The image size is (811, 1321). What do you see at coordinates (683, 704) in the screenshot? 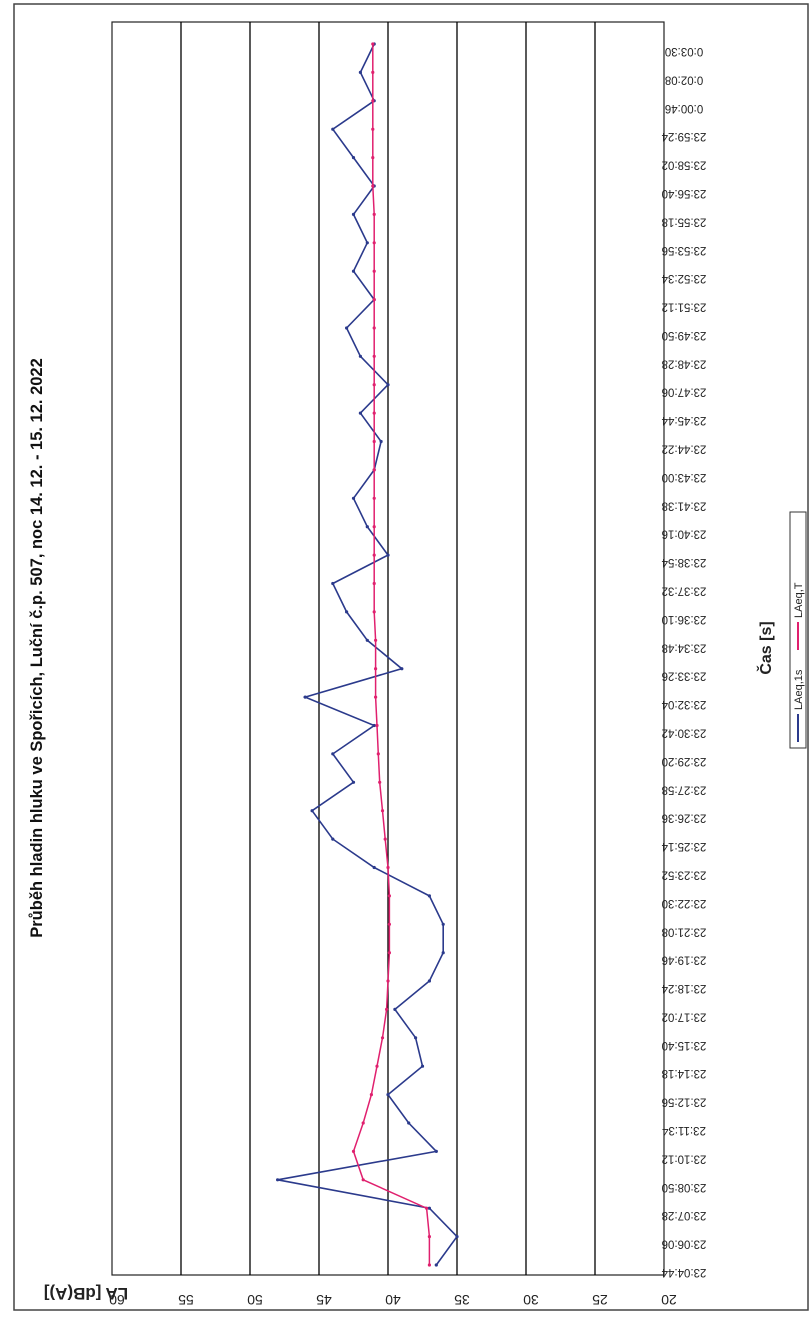
I see `x-tick-label: 23:32:04` at bounding box center [683, 704].